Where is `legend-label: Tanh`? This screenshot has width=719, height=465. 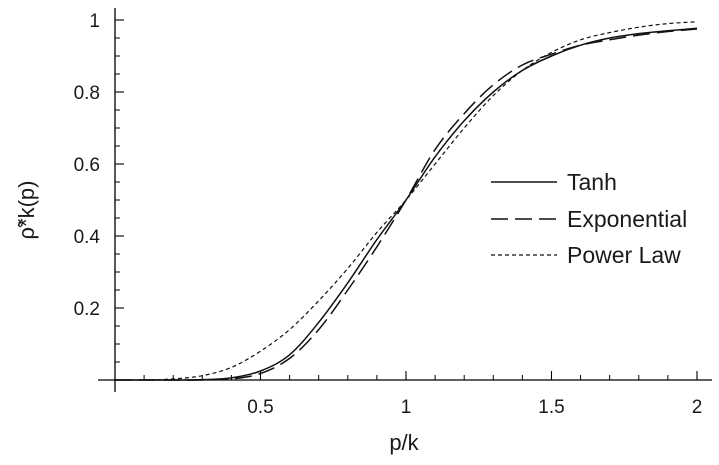 legend-label: Tanh is located at coordinates (592, 182).